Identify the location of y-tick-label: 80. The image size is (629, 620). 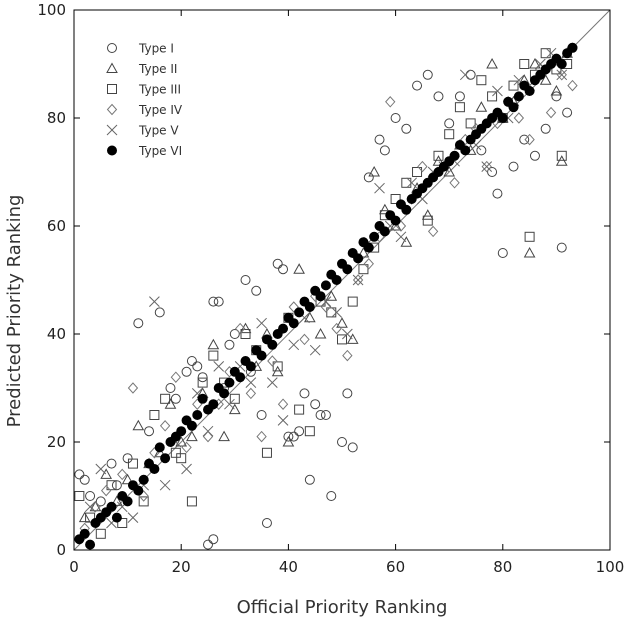
(56, 118).